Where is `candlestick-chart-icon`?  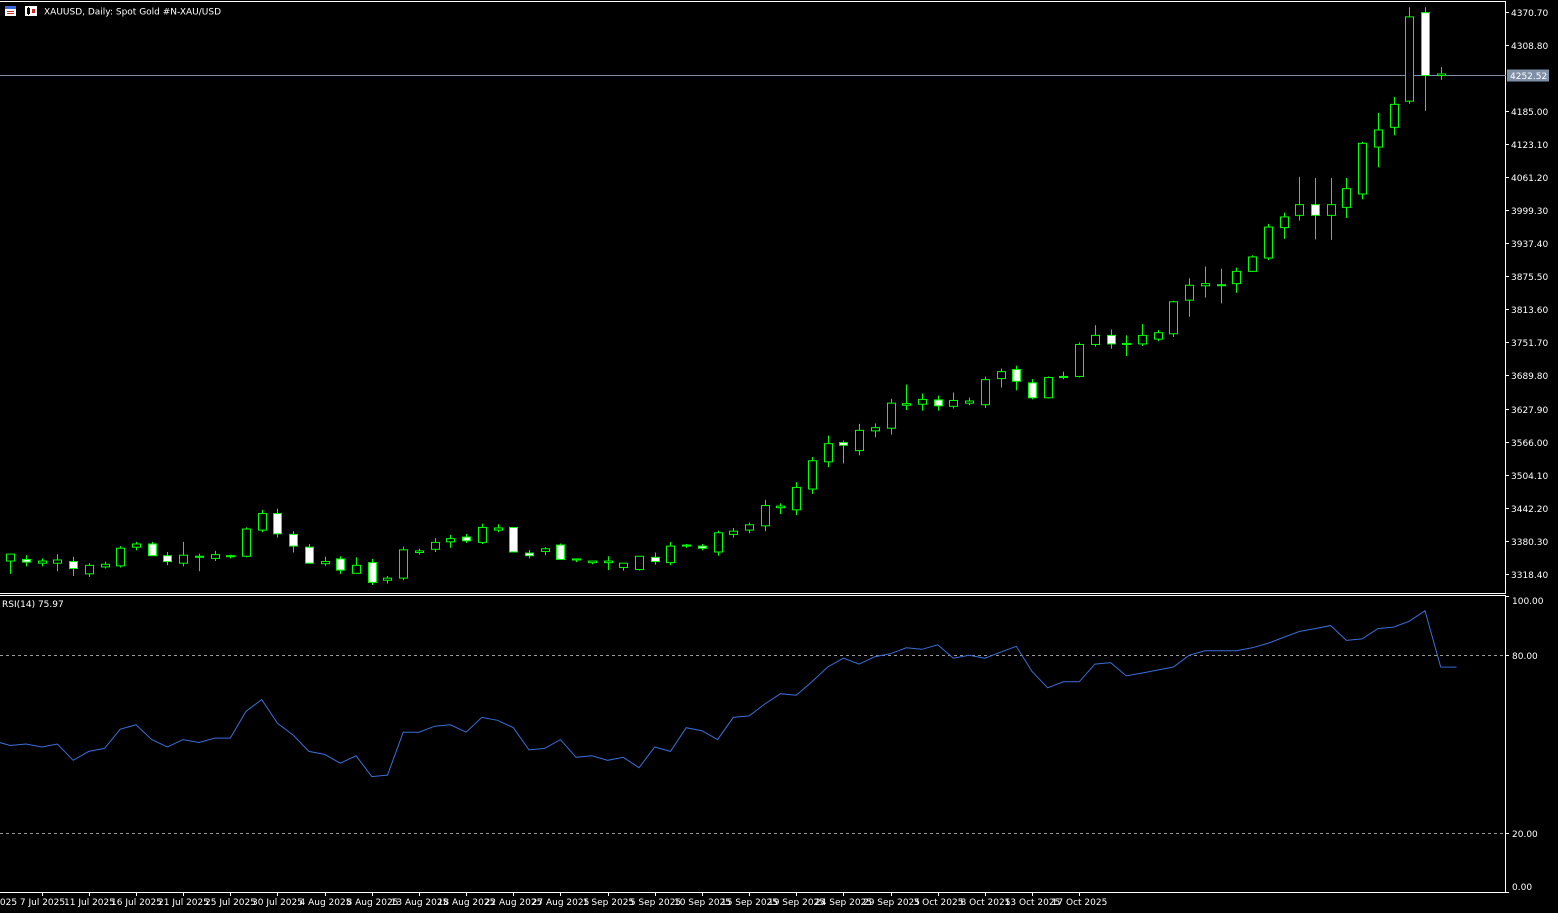
candlestick-chart-icon is located at coordinates (31, 11).